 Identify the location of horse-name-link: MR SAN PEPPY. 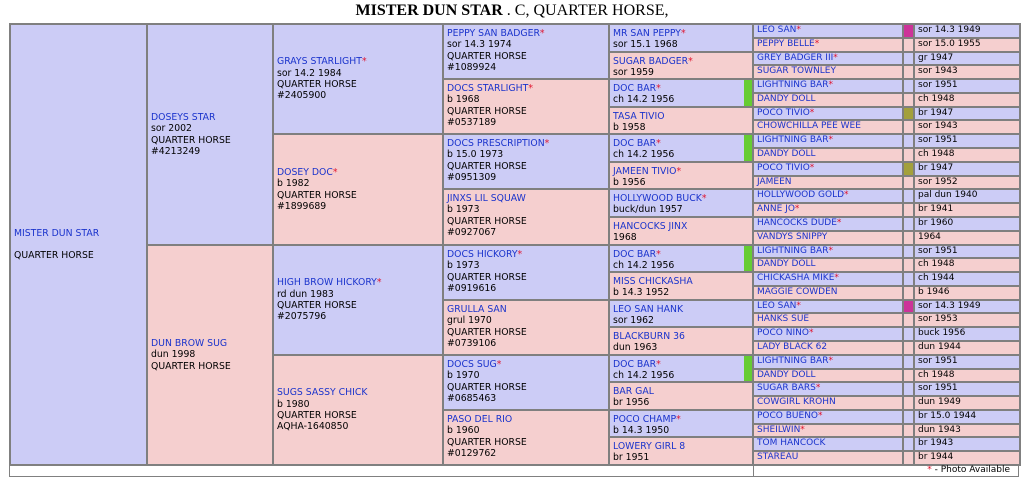
(647, 33).